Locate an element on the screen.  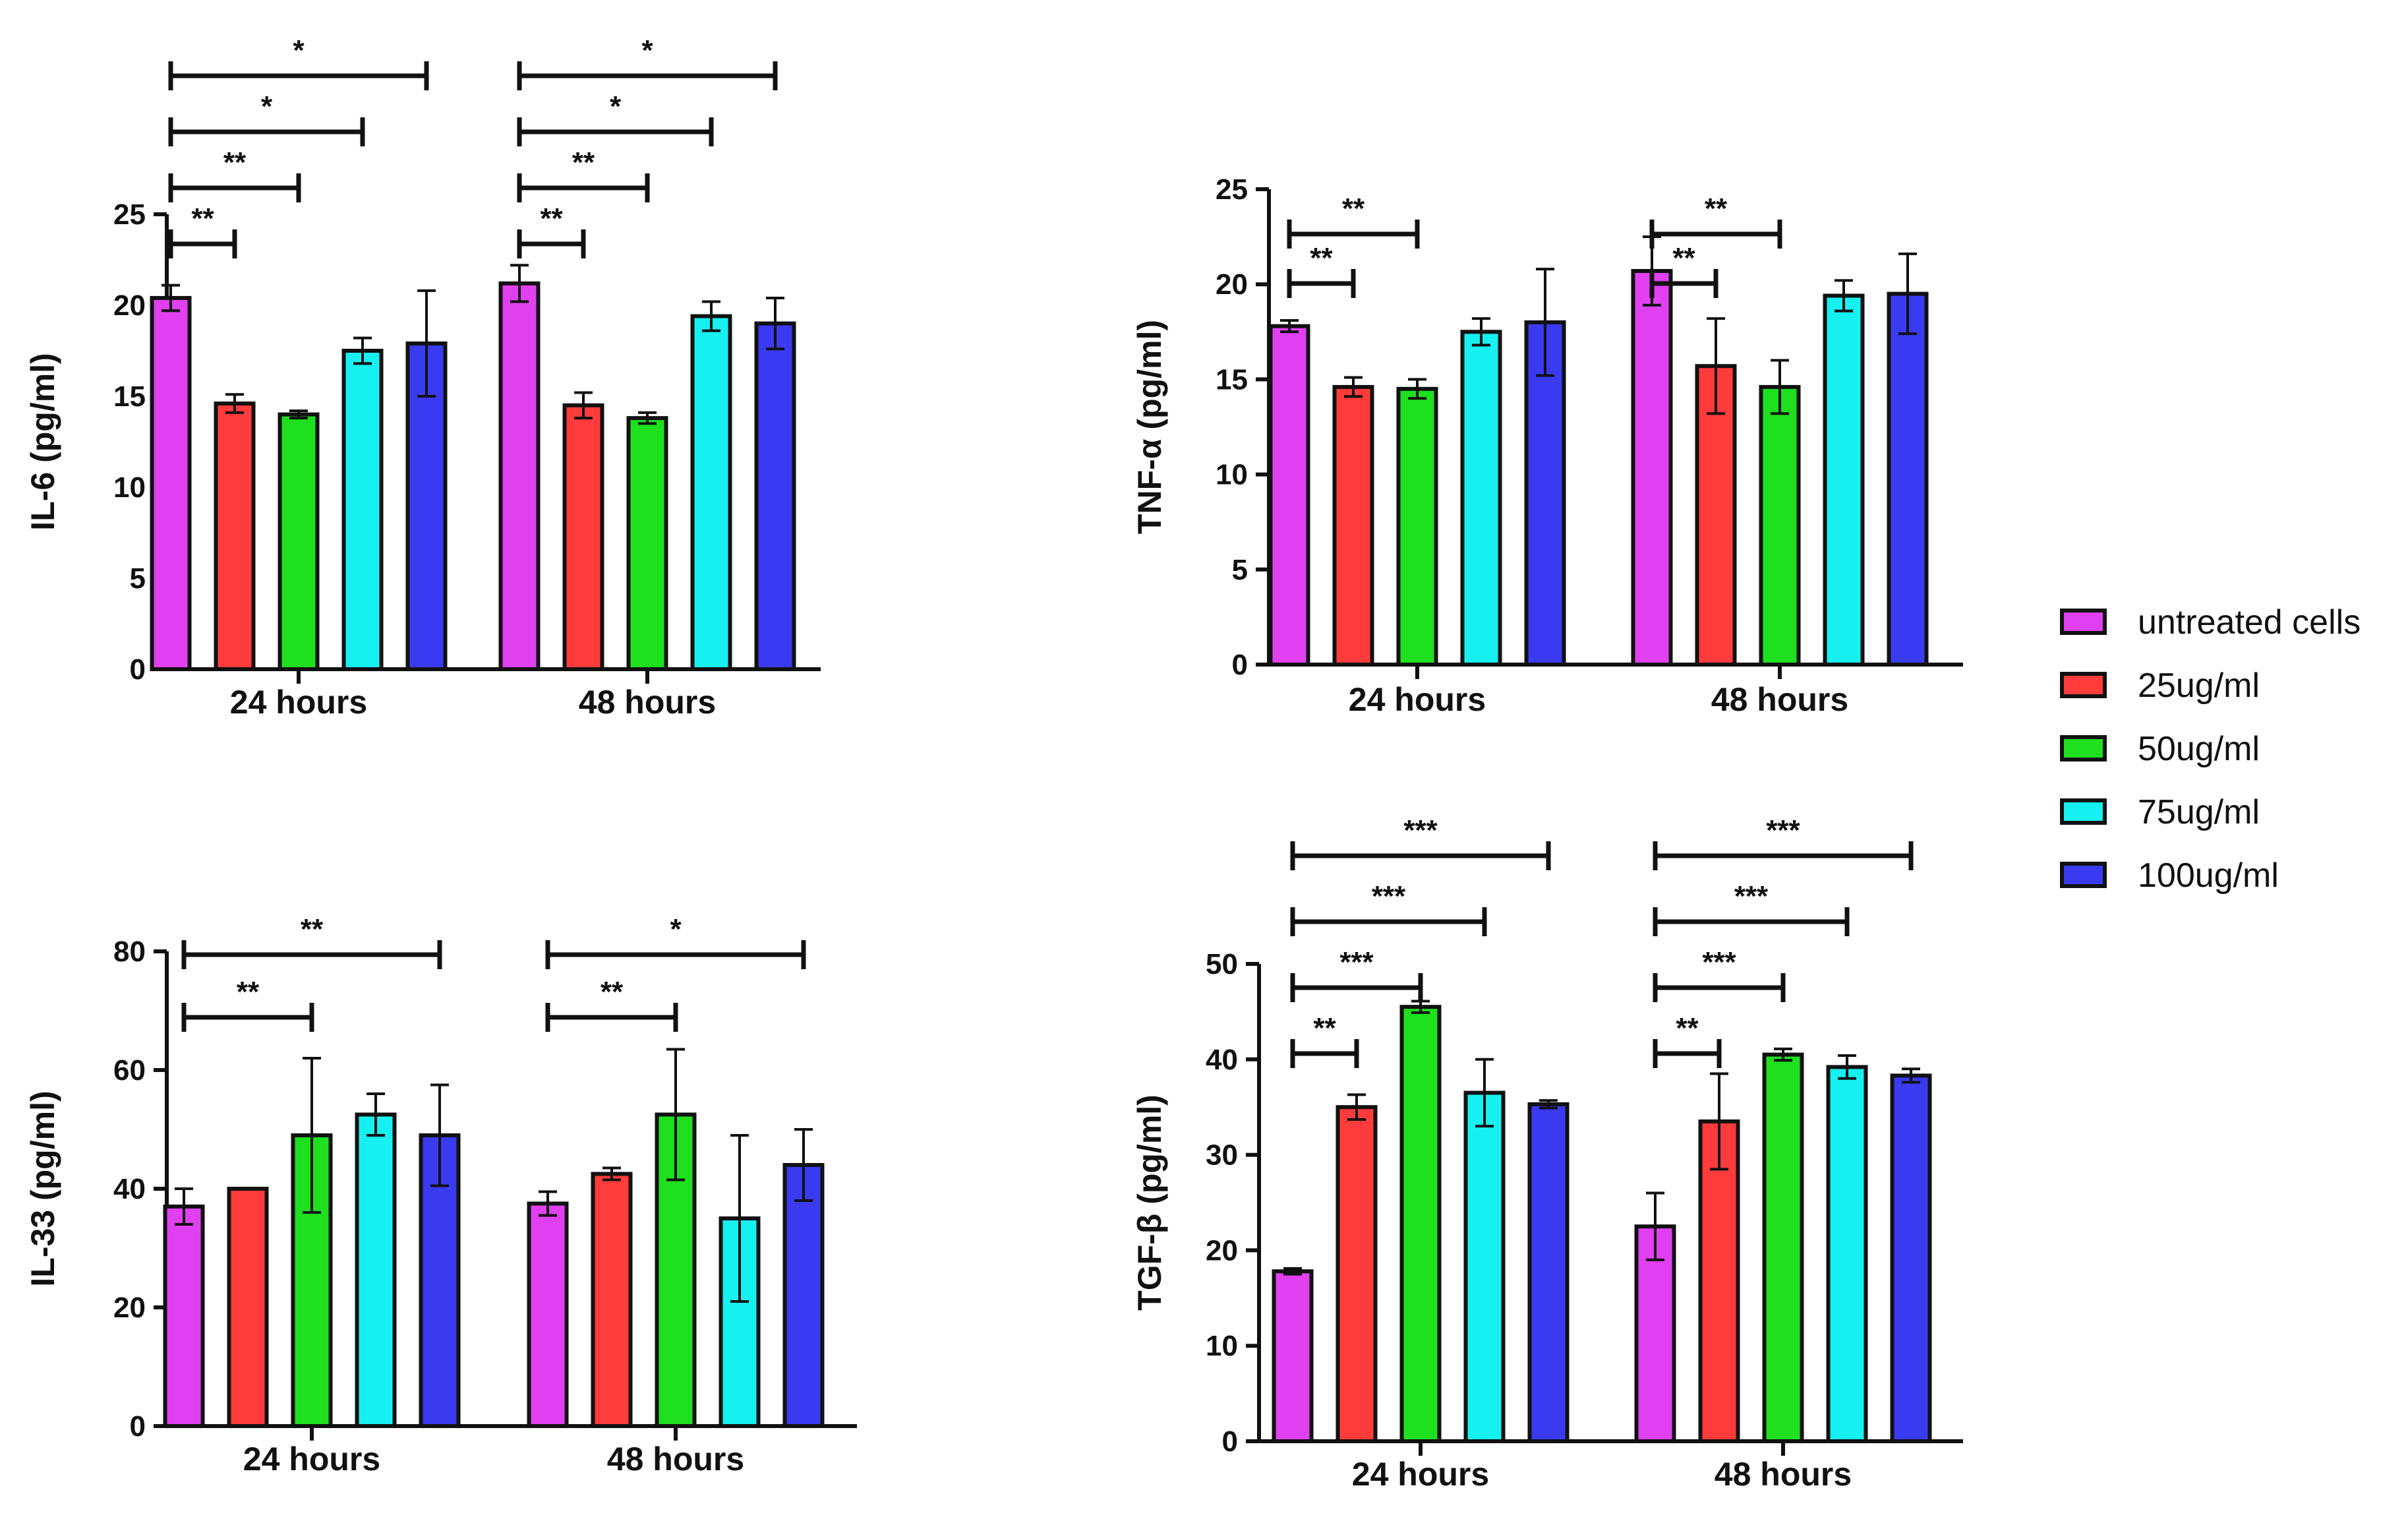
y-axis-title: IL-33 (pg/ml) is located at coordinates (42, 1188).